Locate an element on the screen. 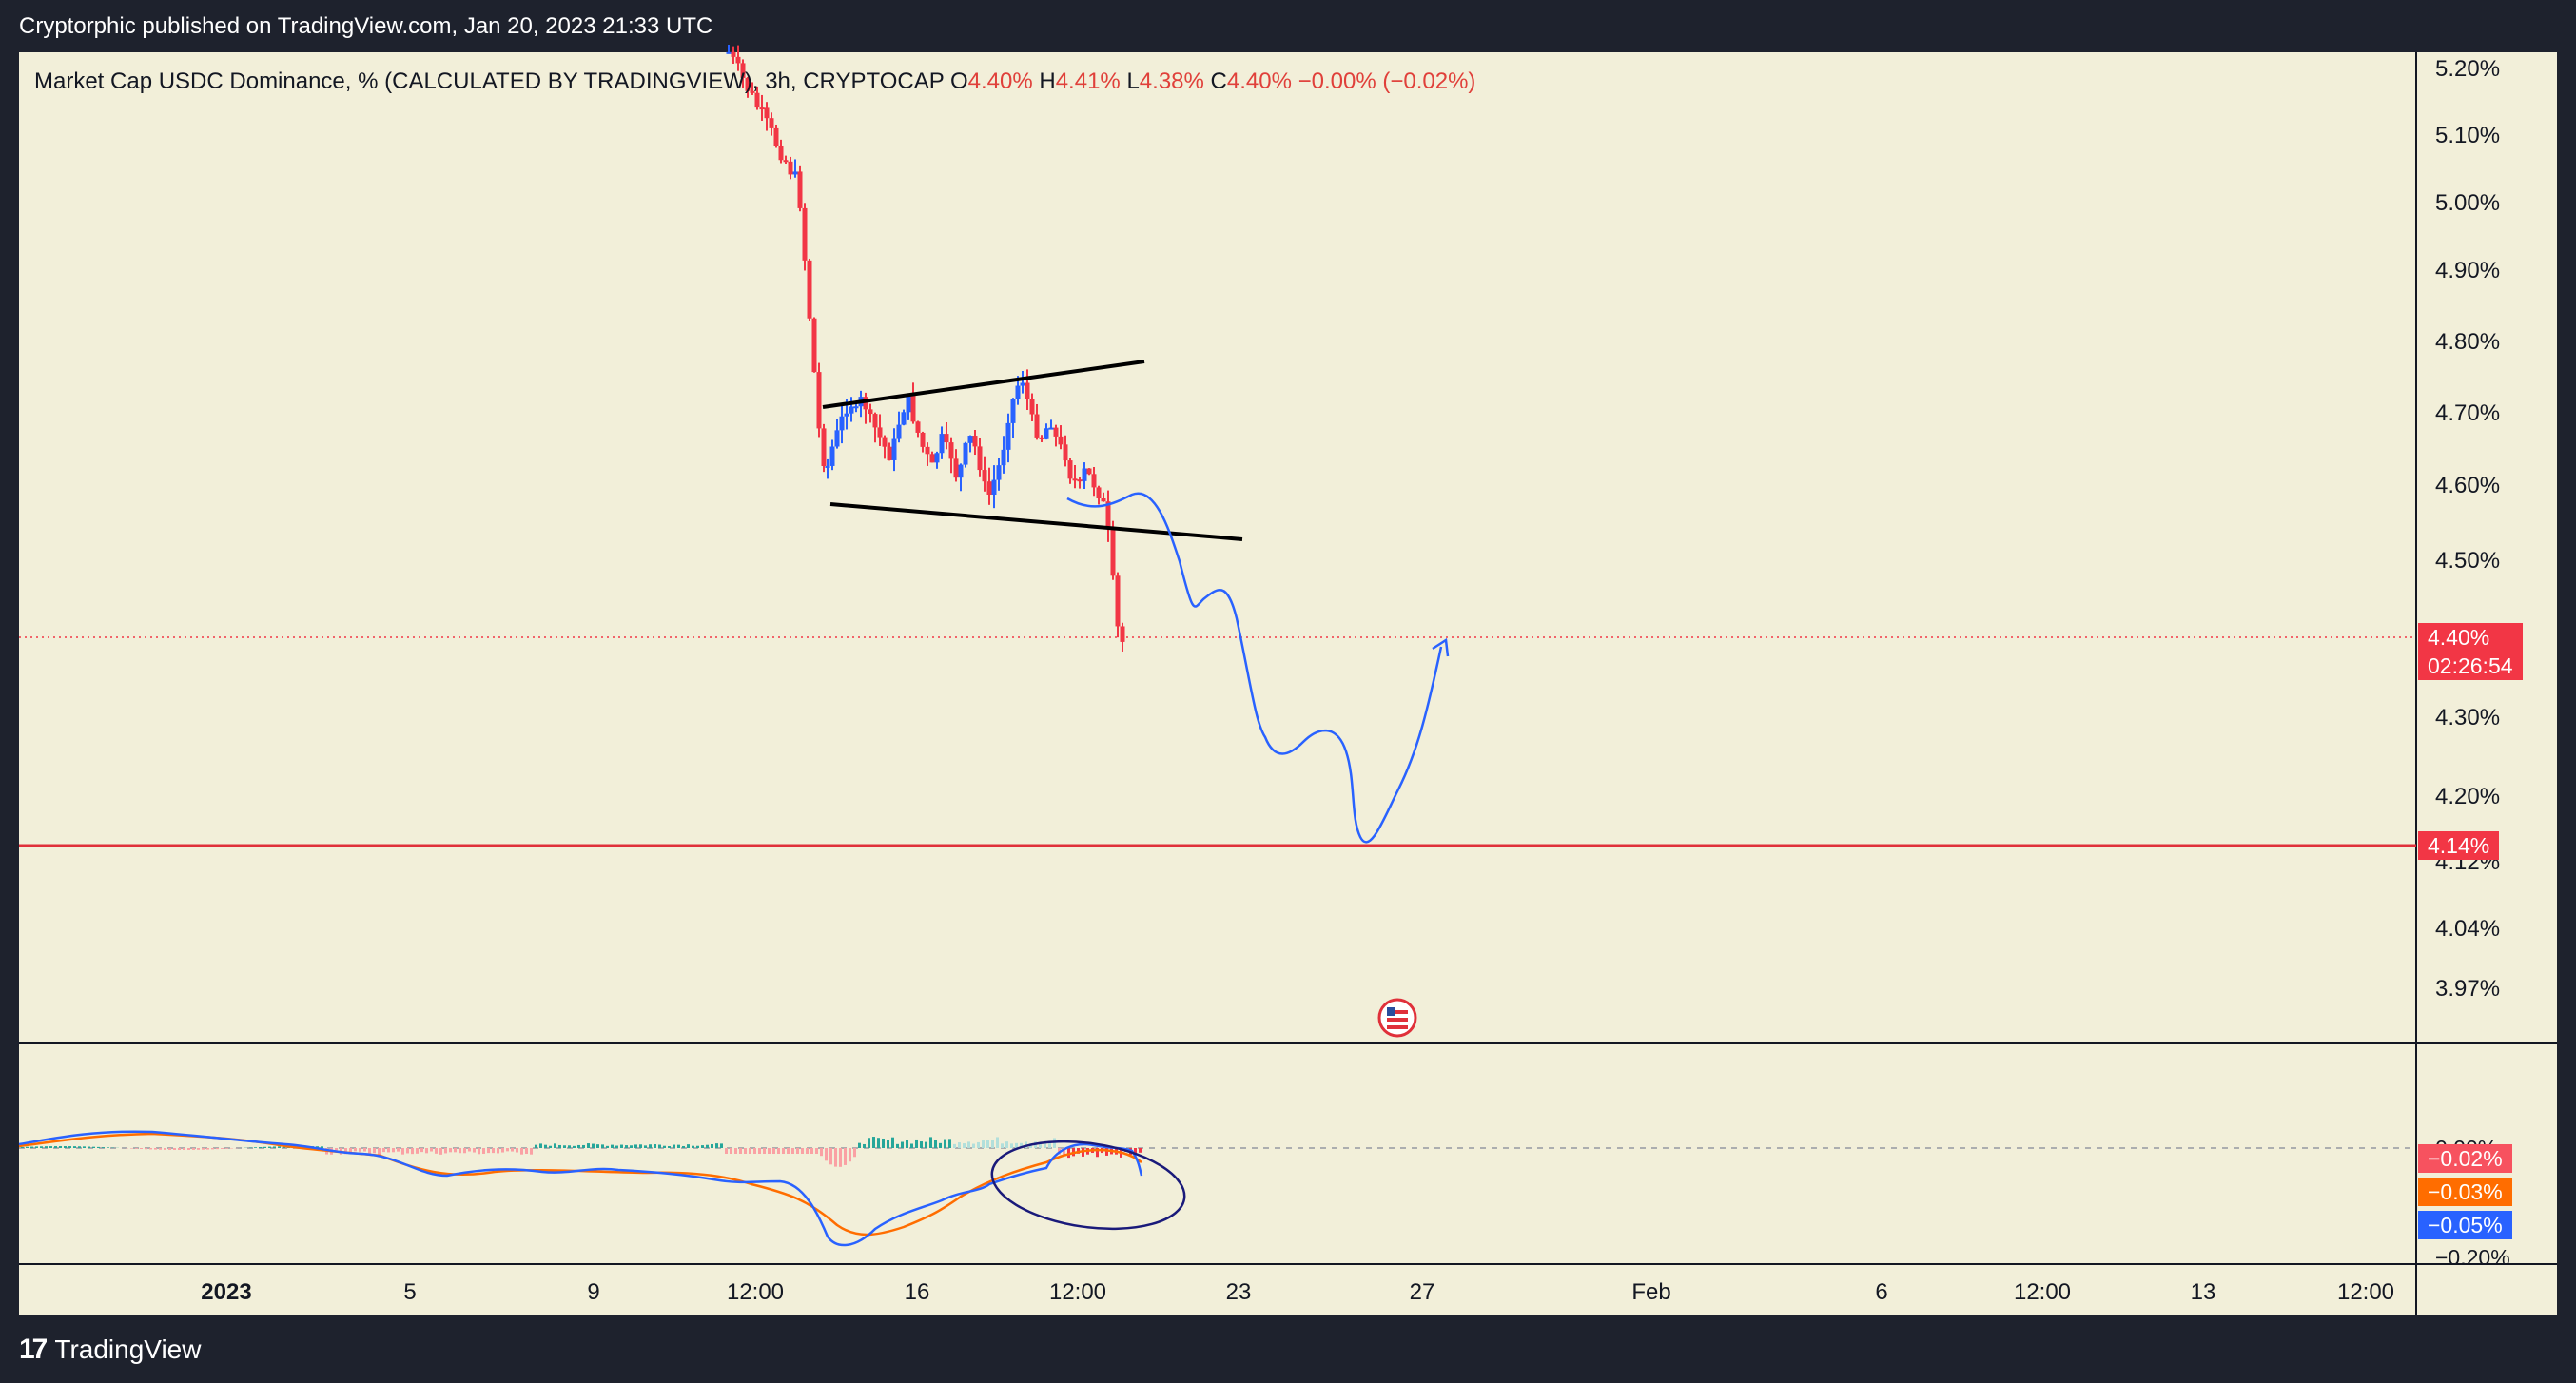 The width and height of the screenshot is (2576, 1383). tradingview-logo-icon: 17 is located at coordinates (33, 1349).